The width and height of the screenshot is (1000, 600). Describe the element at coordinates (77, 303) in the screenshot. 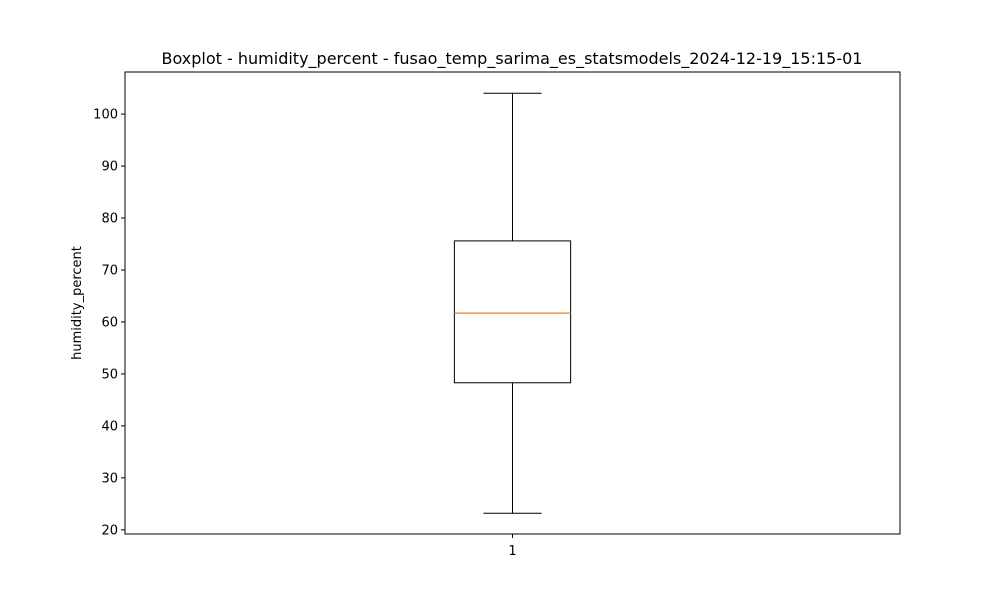

I see `y-axis-label: humidity_percent` at that location.